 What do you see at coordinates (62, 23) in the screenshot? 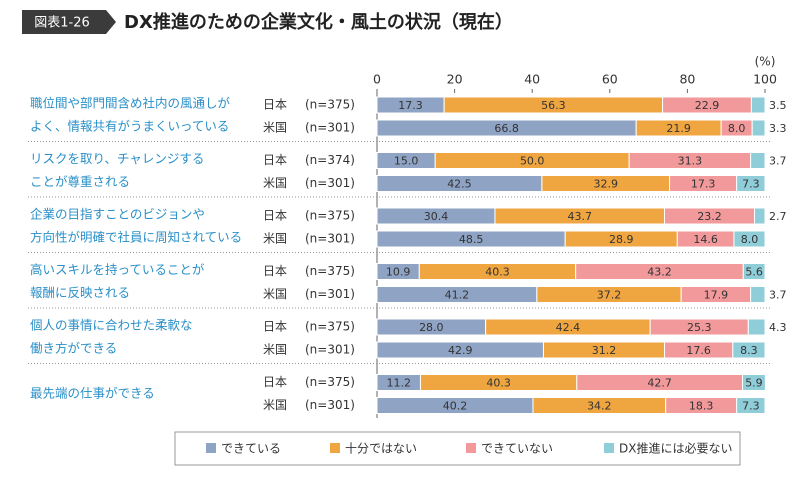
I see `figure-label: 図表1-26` at bounding box center [62, 23].